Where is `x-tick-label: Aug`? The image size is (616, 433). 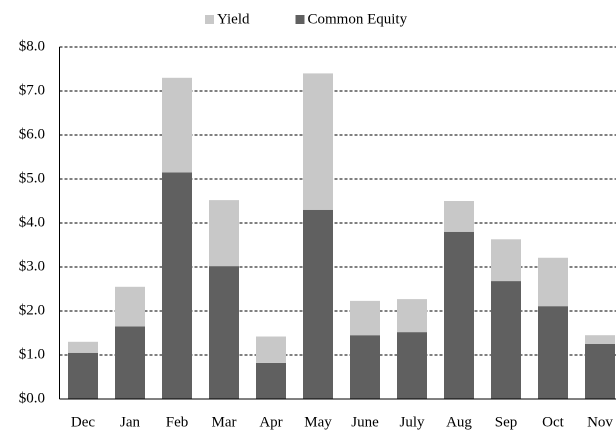
x-tick-label: Aug is located at coordinates (459, 422).